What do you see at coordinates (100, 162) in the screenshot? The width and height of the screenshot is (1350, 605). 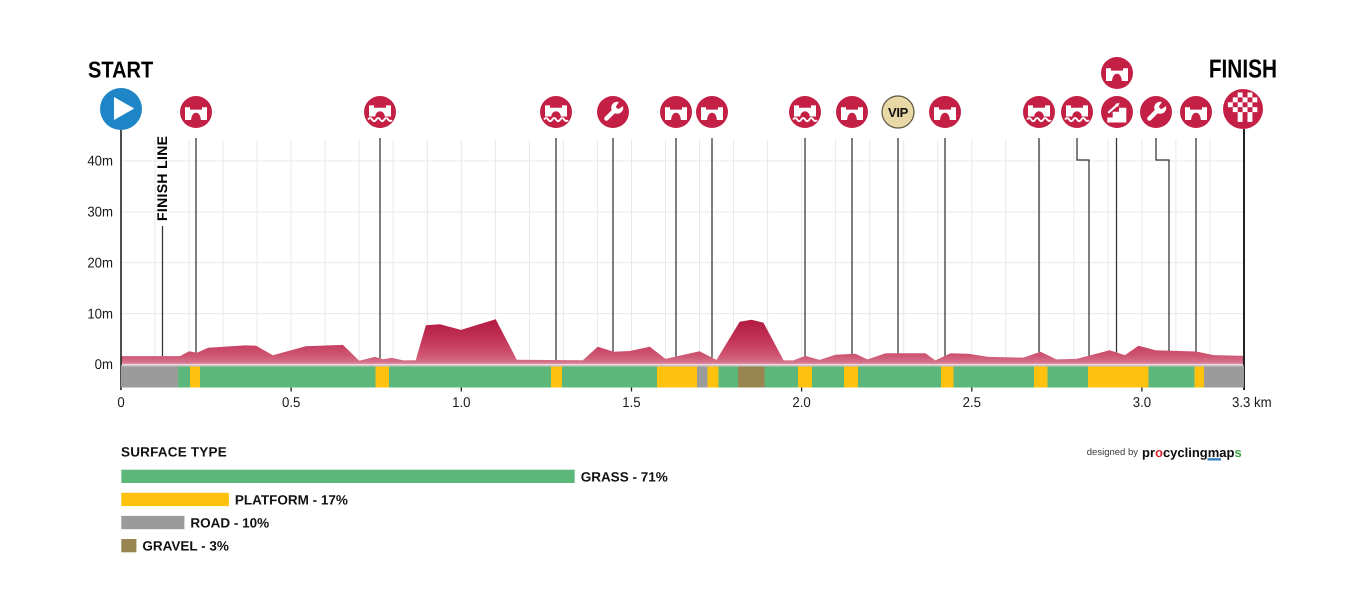 I see `svg-text: 40m` at bounding box center [100, 162].